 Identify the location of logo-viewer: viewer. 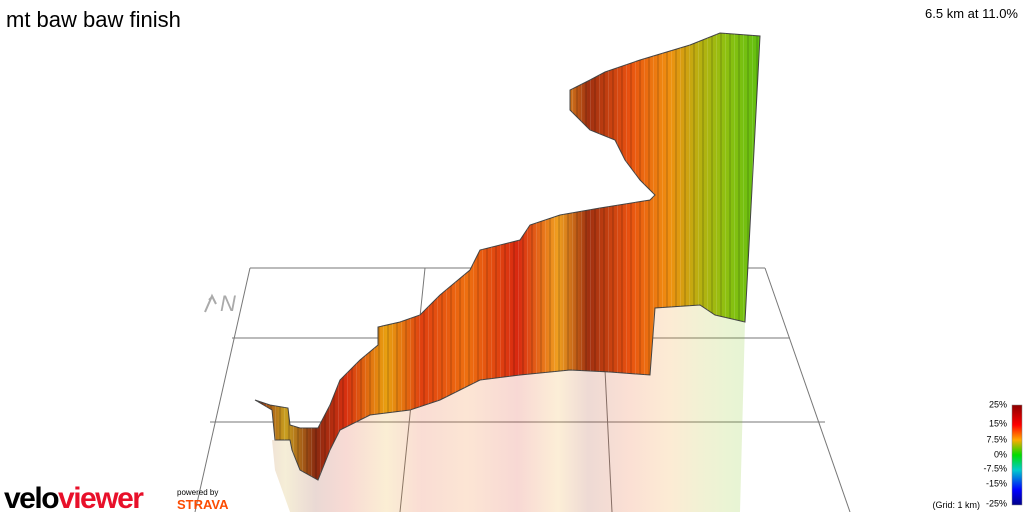
(101, 497).